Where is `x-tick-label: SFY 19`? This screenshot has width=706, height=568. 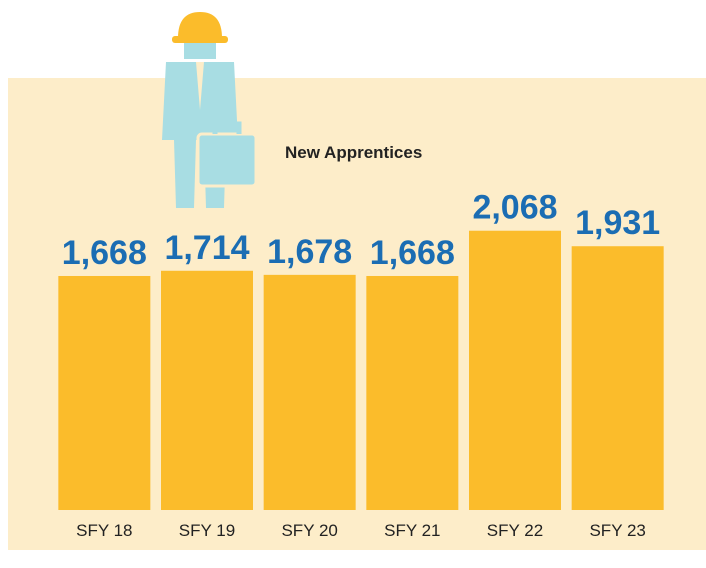 x-tick-label: SFY 19 is located at coordinates (207, 530).